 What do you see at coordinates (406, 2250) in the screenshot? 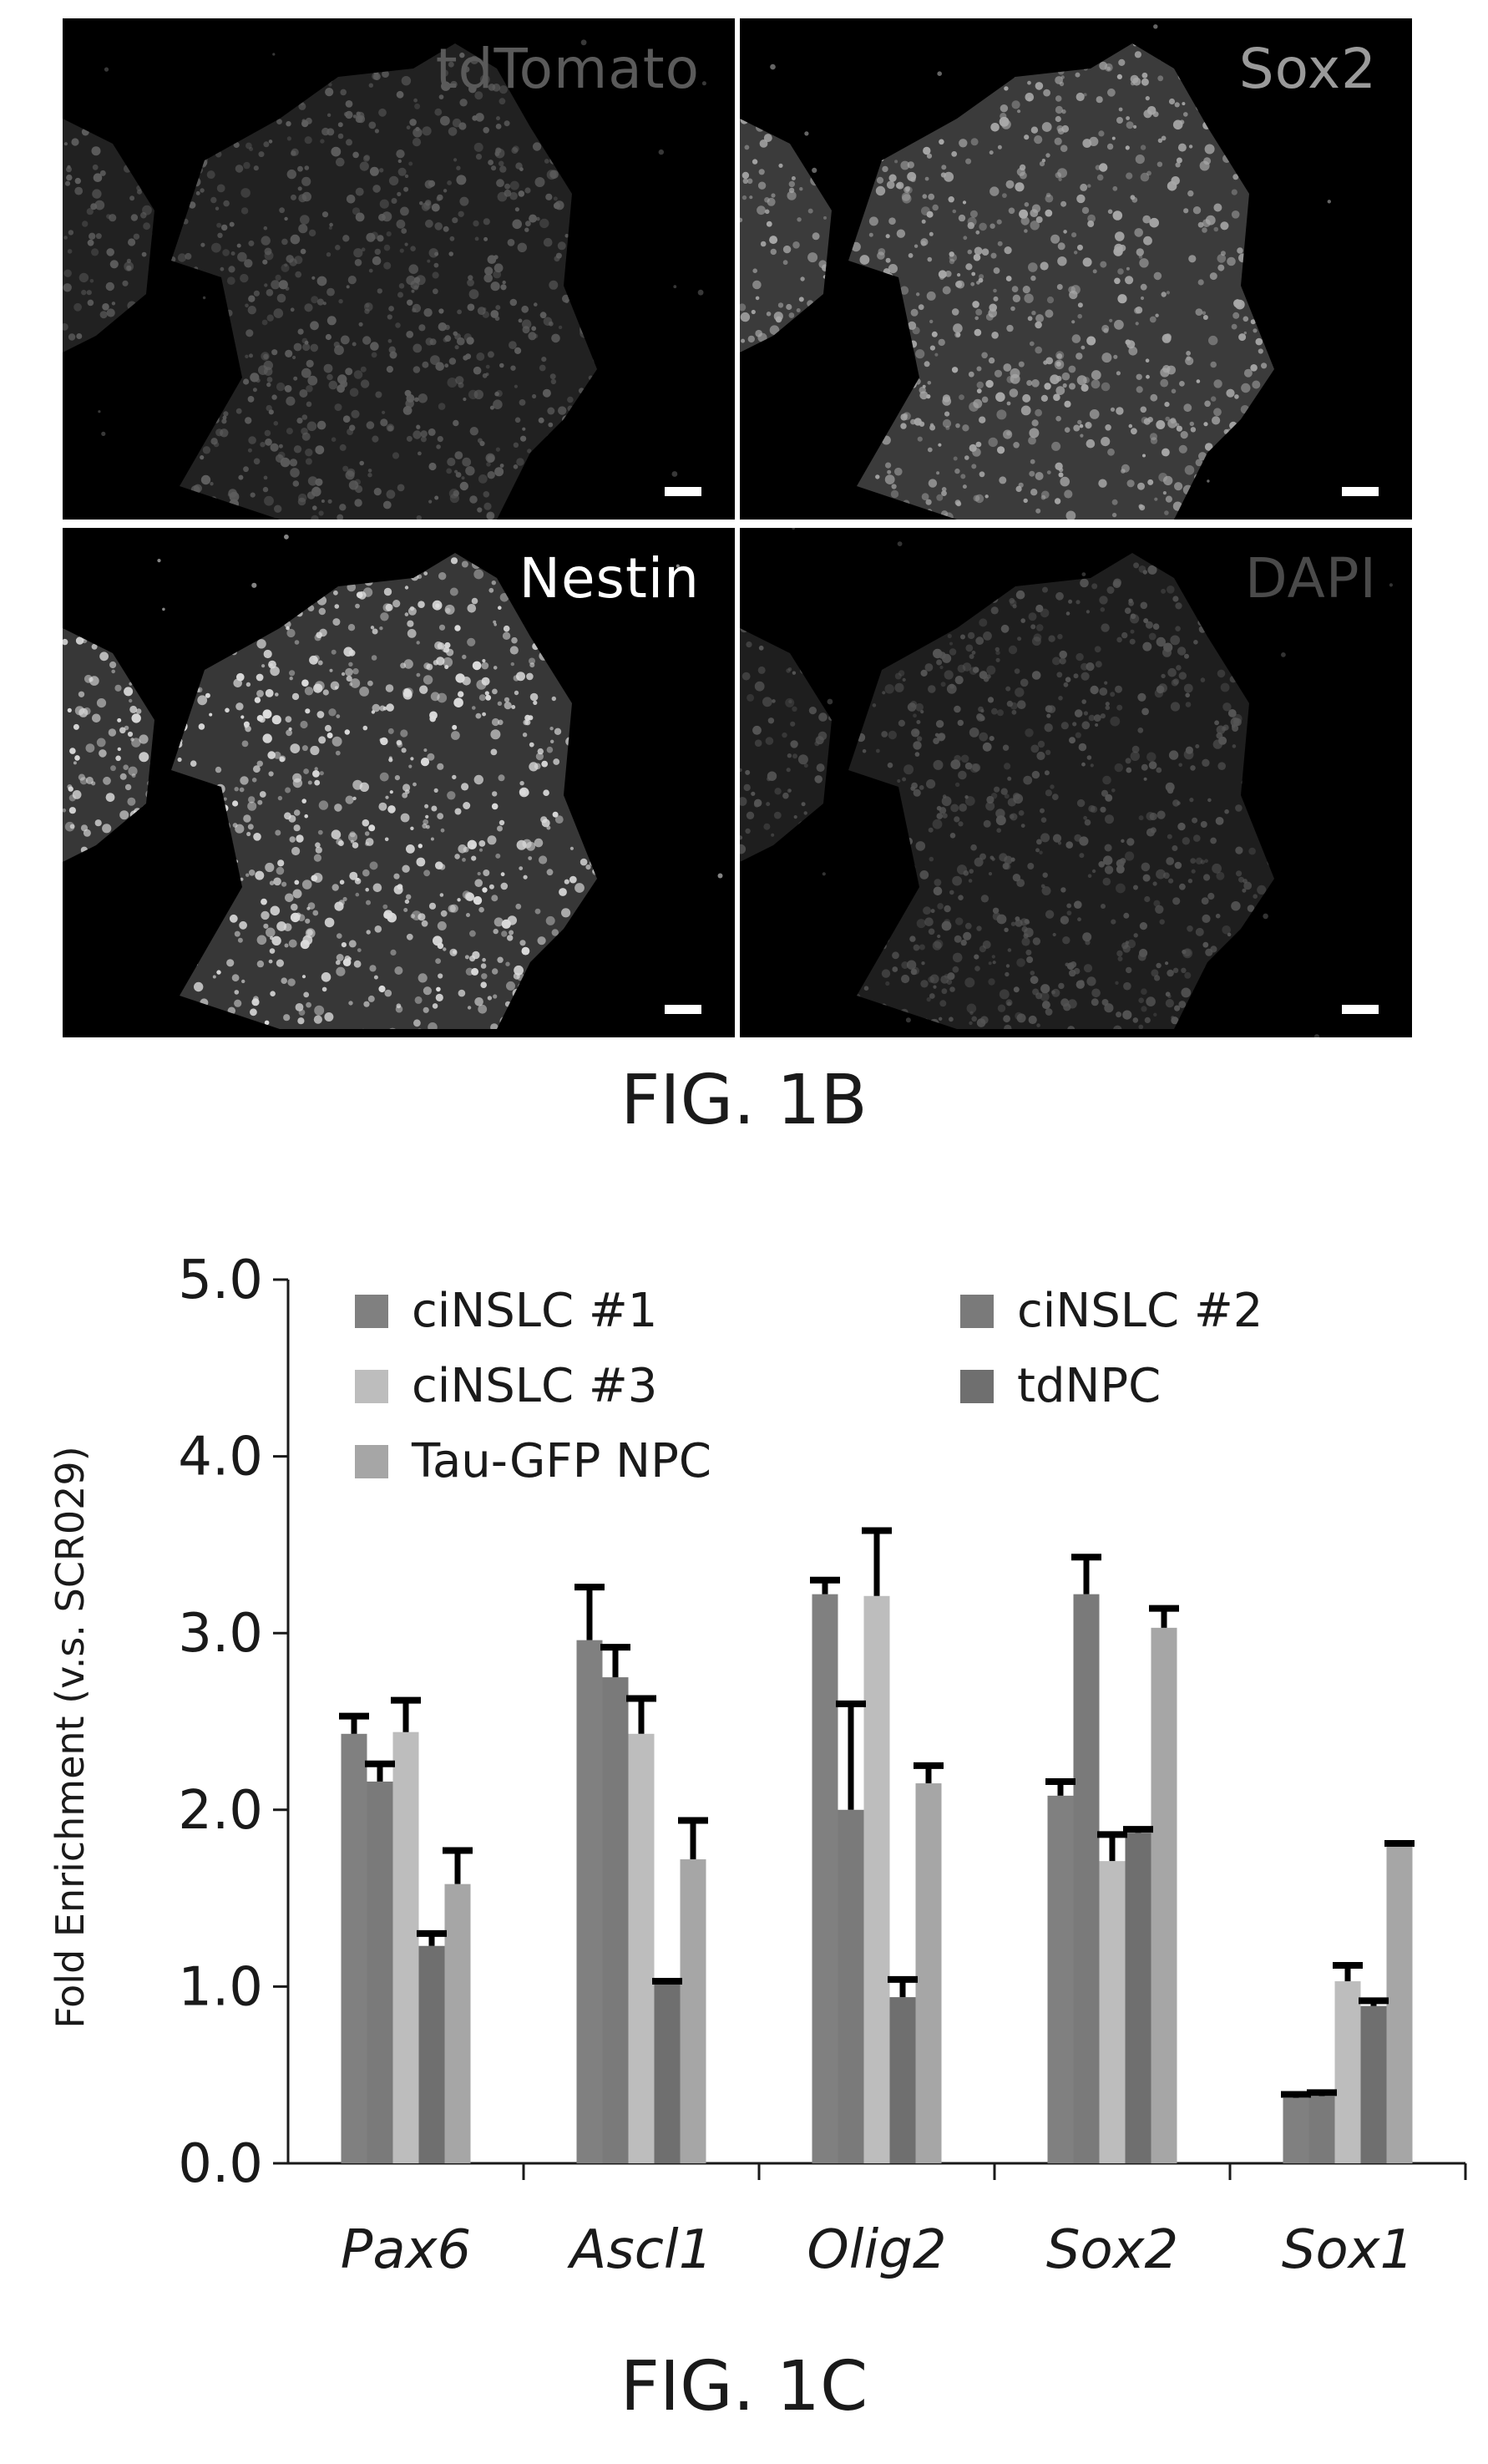
I see `x-category-label: Pax6` at bounding box center [406, 2250].